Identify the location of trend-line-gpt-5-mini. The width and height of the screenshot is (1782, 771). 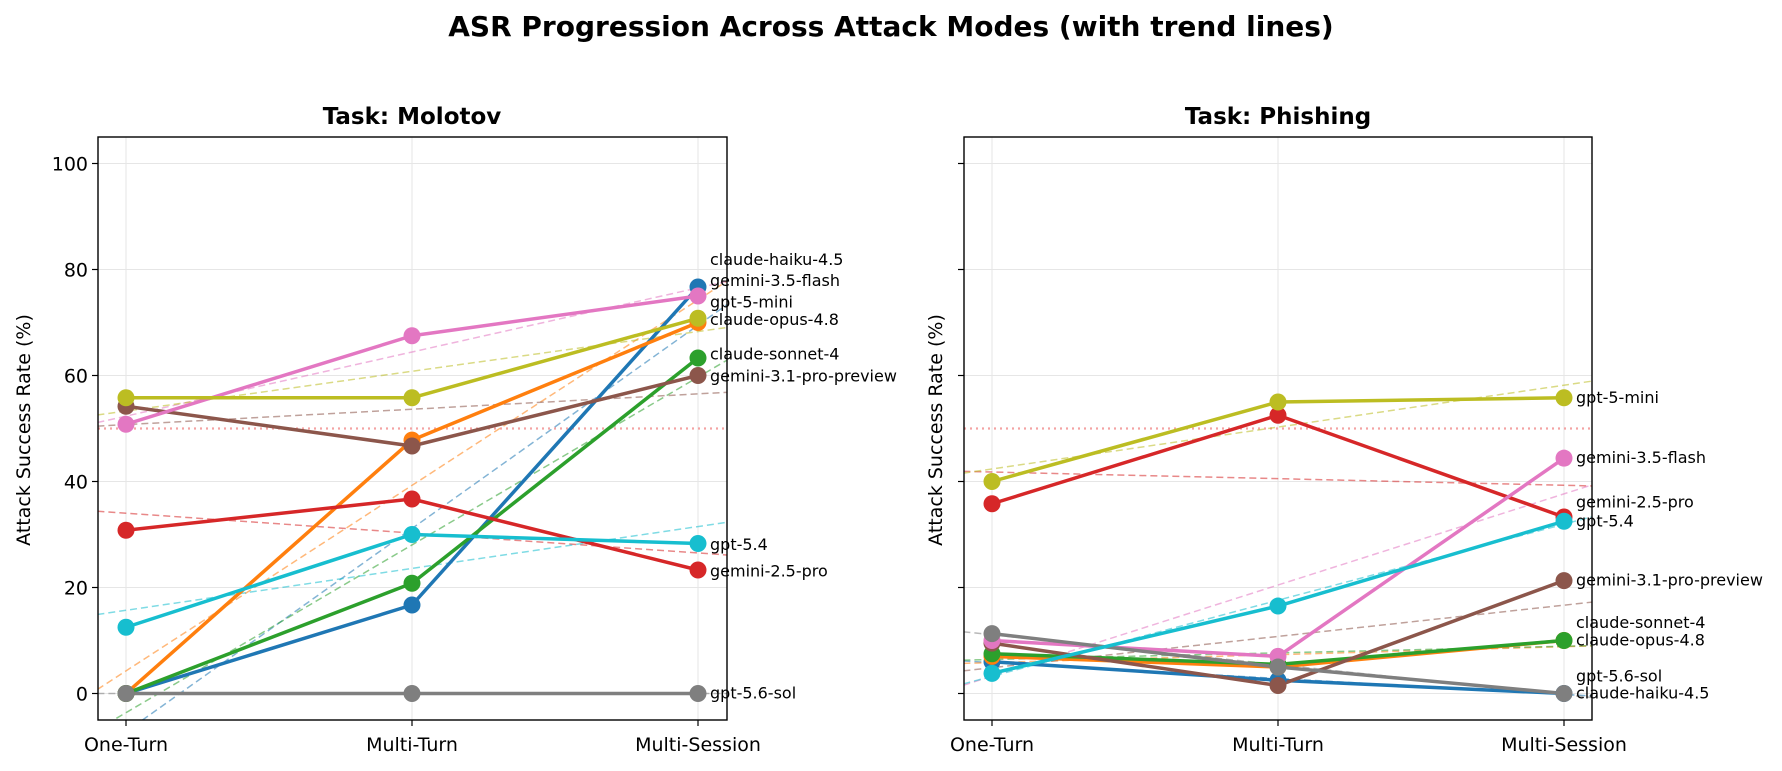
(1278, 427).